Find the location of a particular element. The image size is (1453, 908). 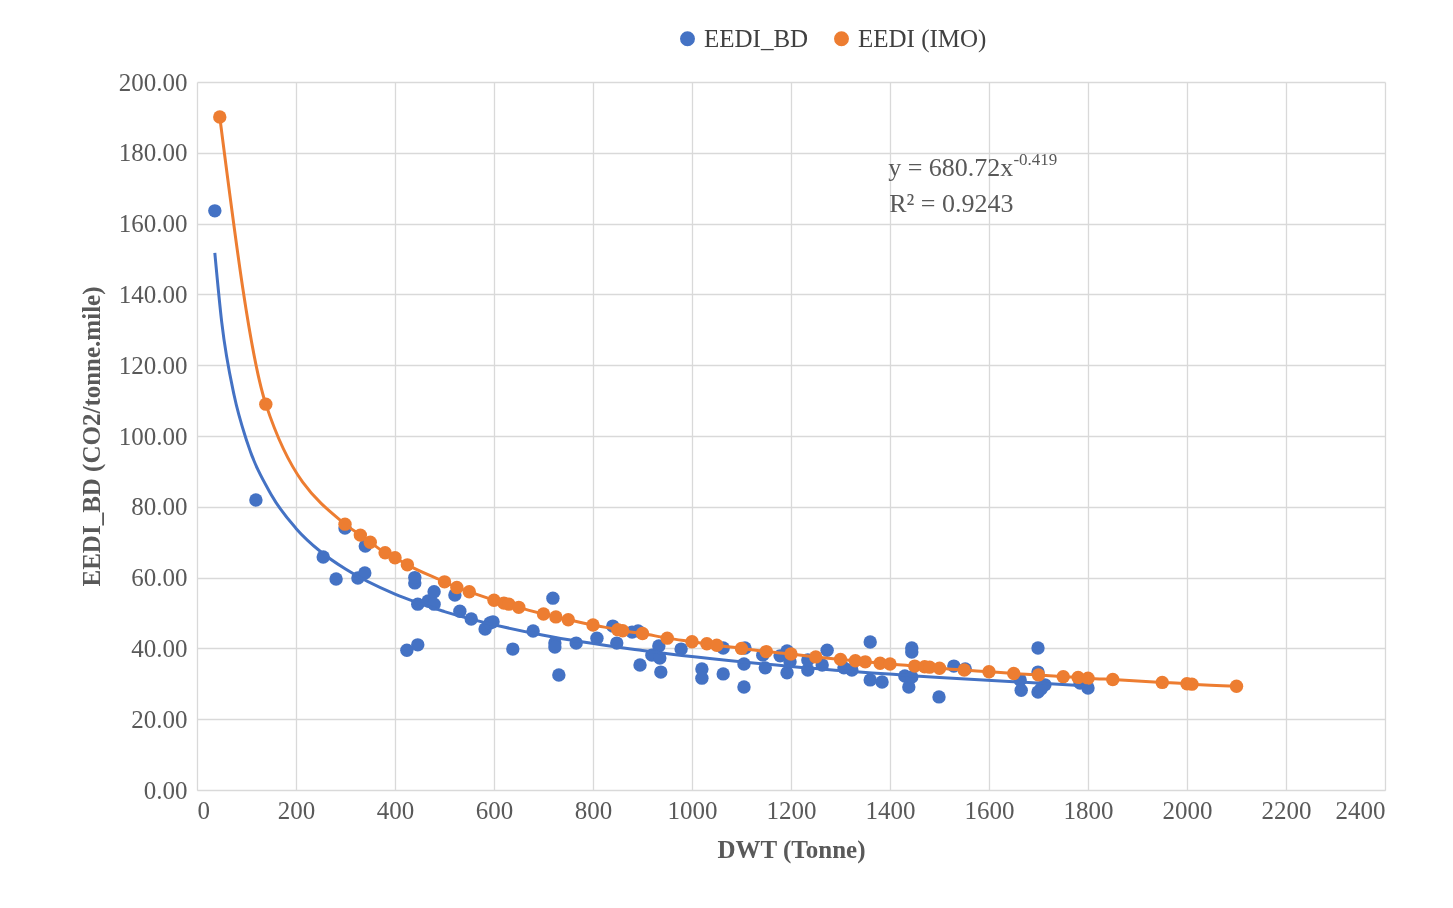

x-tick-label: 0 is located at coordinates (203, 810).